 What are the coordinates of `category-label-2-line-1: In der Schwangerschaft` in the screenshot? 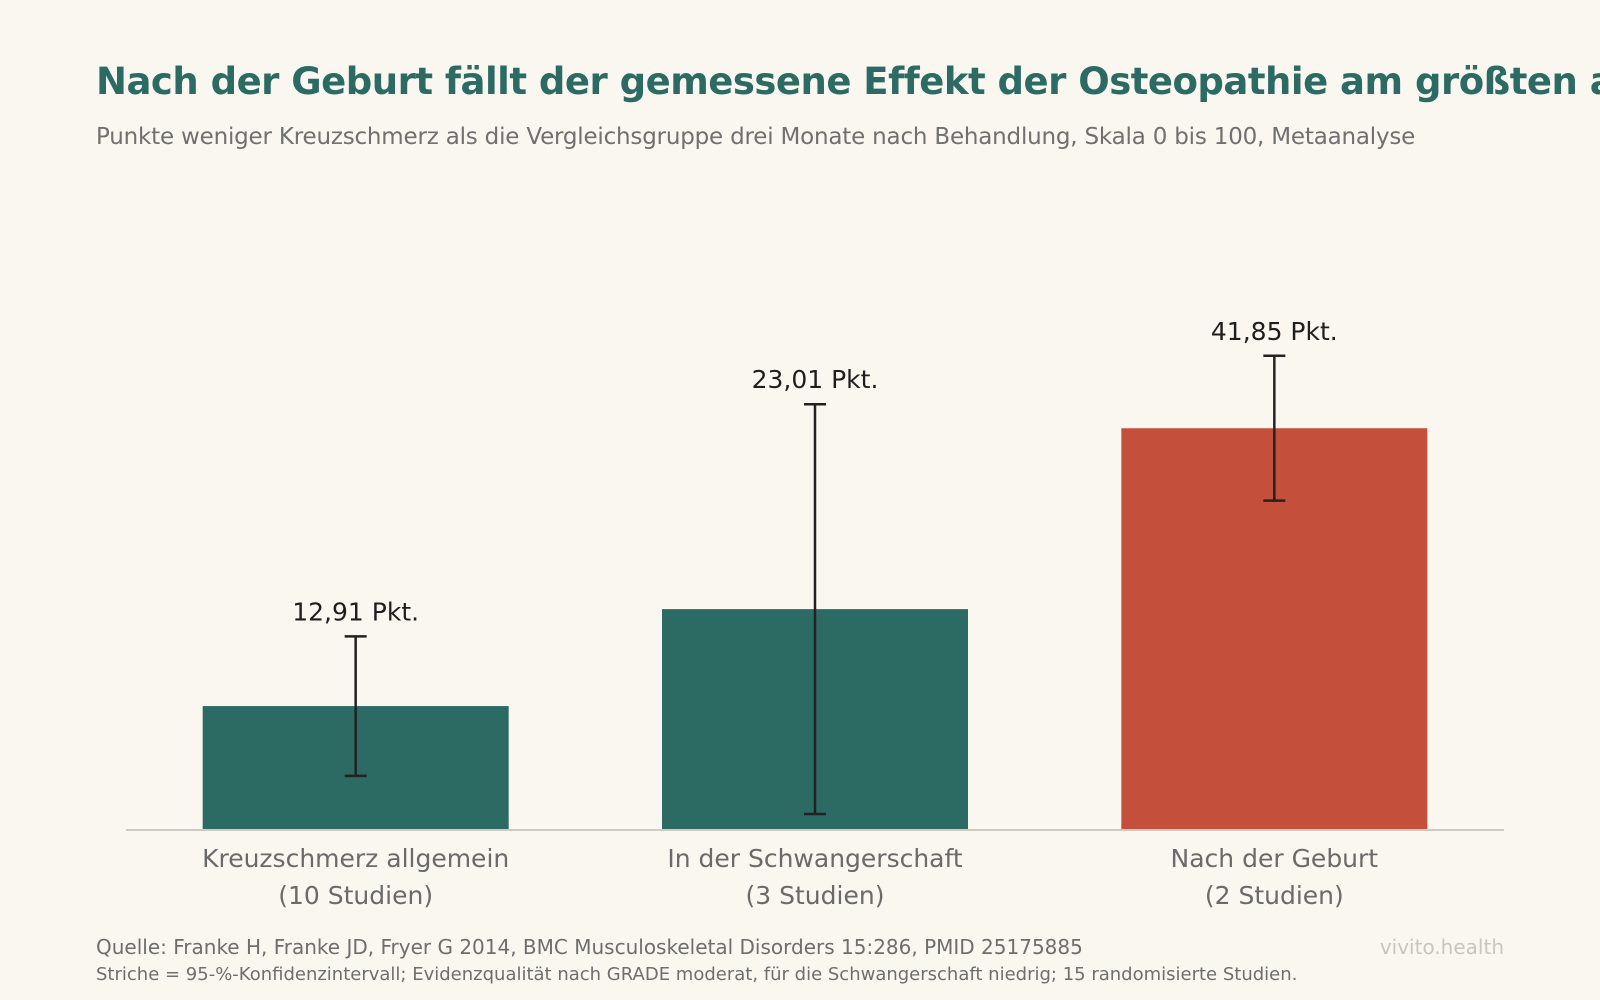 It's located at (815, 858).